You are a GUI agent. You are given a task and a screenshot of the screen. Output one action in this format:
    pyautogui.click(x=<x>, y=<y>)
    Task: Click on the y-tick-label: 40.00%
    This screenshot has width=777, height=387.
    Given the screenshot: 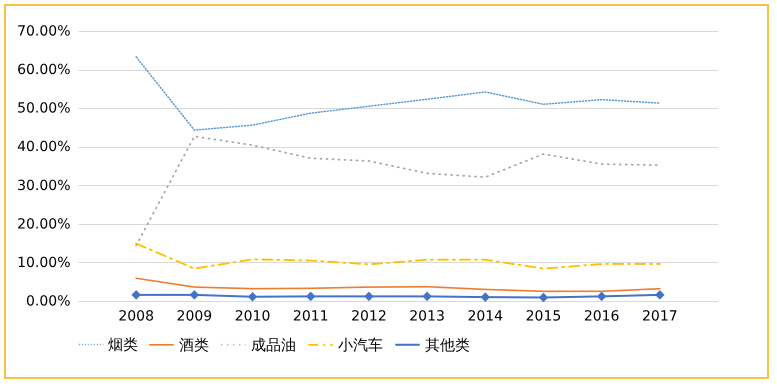 What is the action you would take?
    pyautogui.click(x=43, y=147)
    